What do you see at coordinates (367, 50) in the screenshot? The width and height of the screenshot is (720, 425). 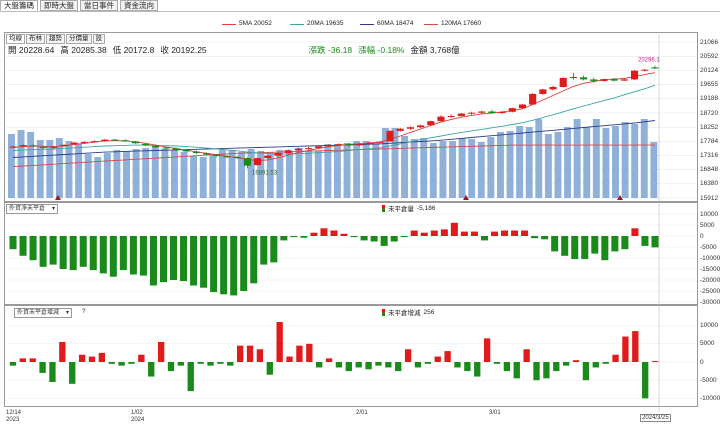 I see `pct-label: 漲幅` at bounding box center [367, 50].